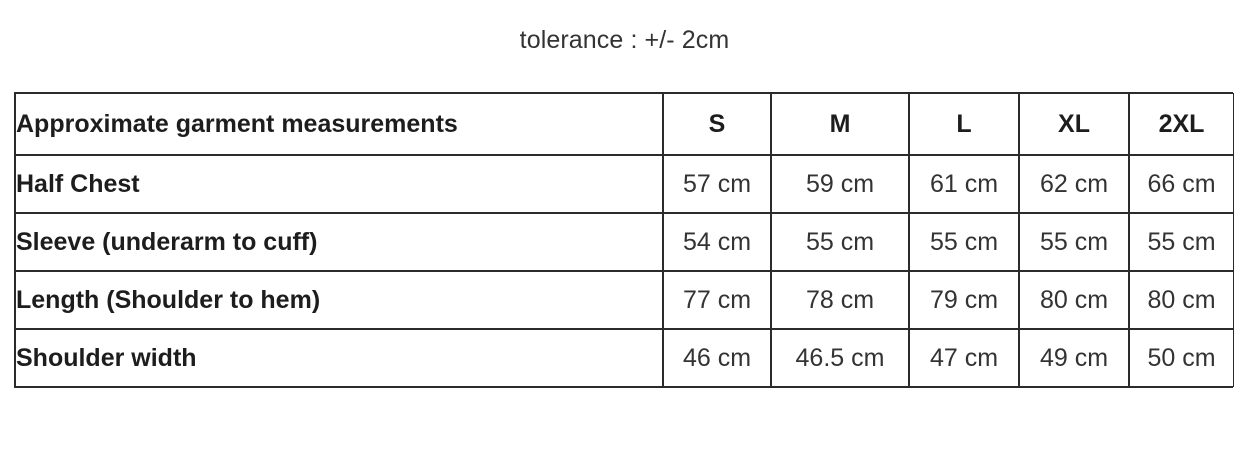  What do you see at coordinates (840, 184) in the screenshot?
I see `cell-half-chest-m: 59 cm` at bounding box center [840, 184].